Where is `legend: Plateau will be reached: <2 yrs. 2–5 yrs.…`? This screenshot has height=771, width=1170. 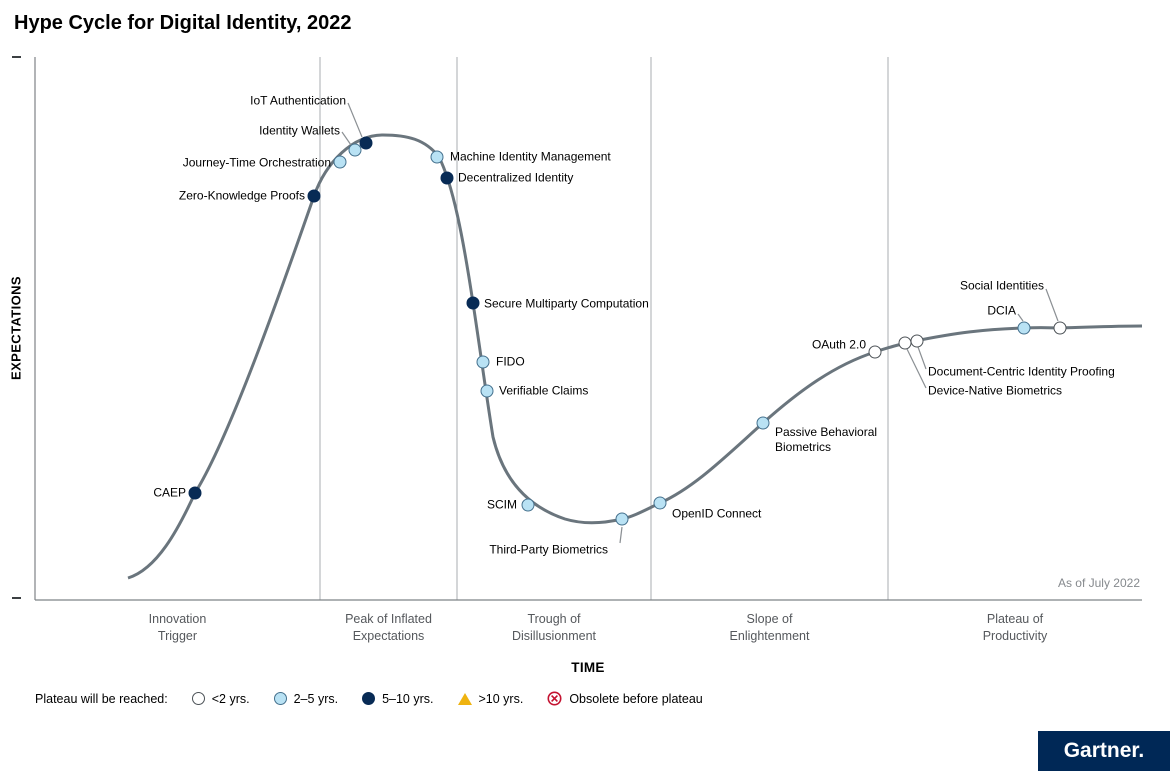
legend: Plateau will be reached: <2 yrs. 2–5 yrs.… is located at coordinates (369, 698).